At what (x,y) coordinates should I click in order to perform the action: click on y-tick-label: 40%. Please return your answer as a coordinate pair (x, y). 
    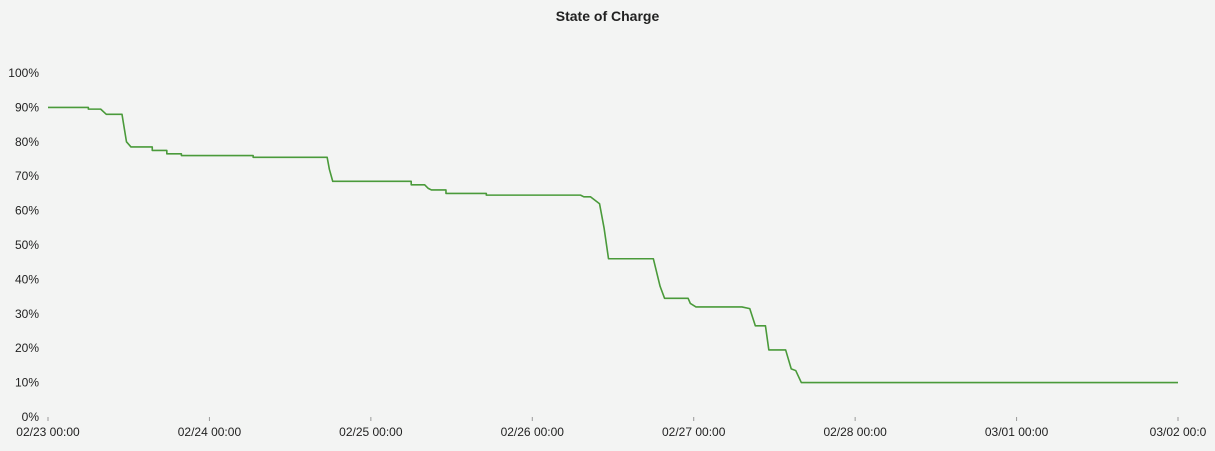
    Looking at the image, I should click on (27, 279).